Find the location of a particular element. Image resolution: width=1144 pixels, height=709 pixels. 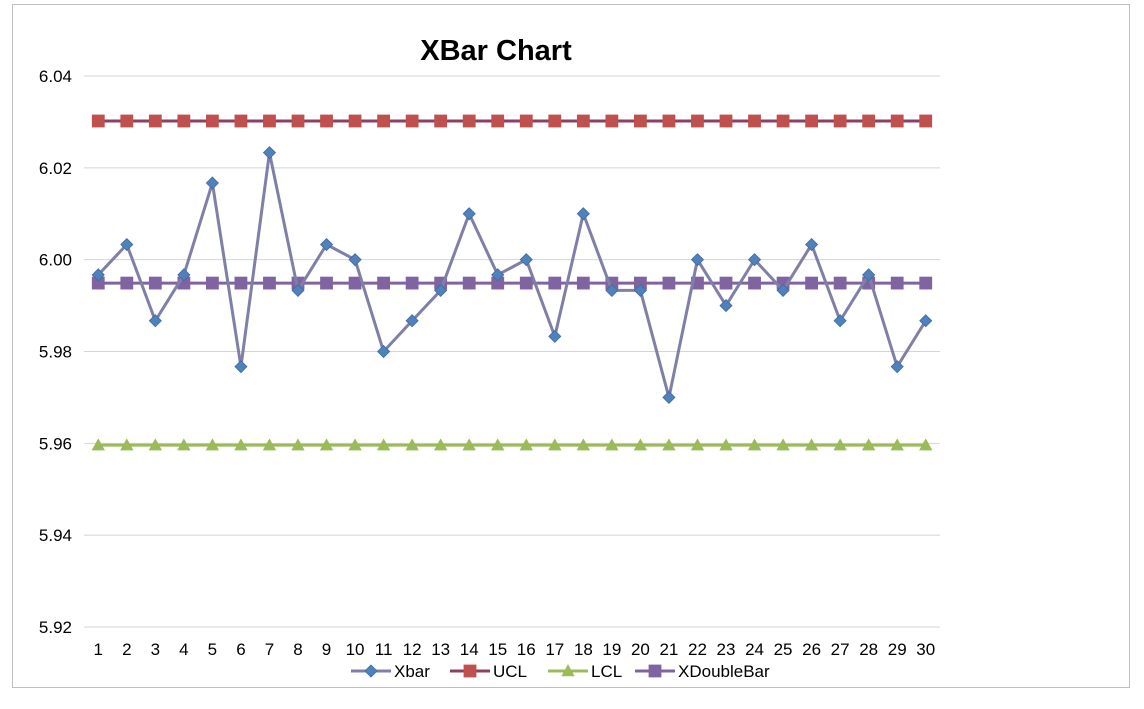

legend-marker-xdoublebar is located at coordinates (655, 671).